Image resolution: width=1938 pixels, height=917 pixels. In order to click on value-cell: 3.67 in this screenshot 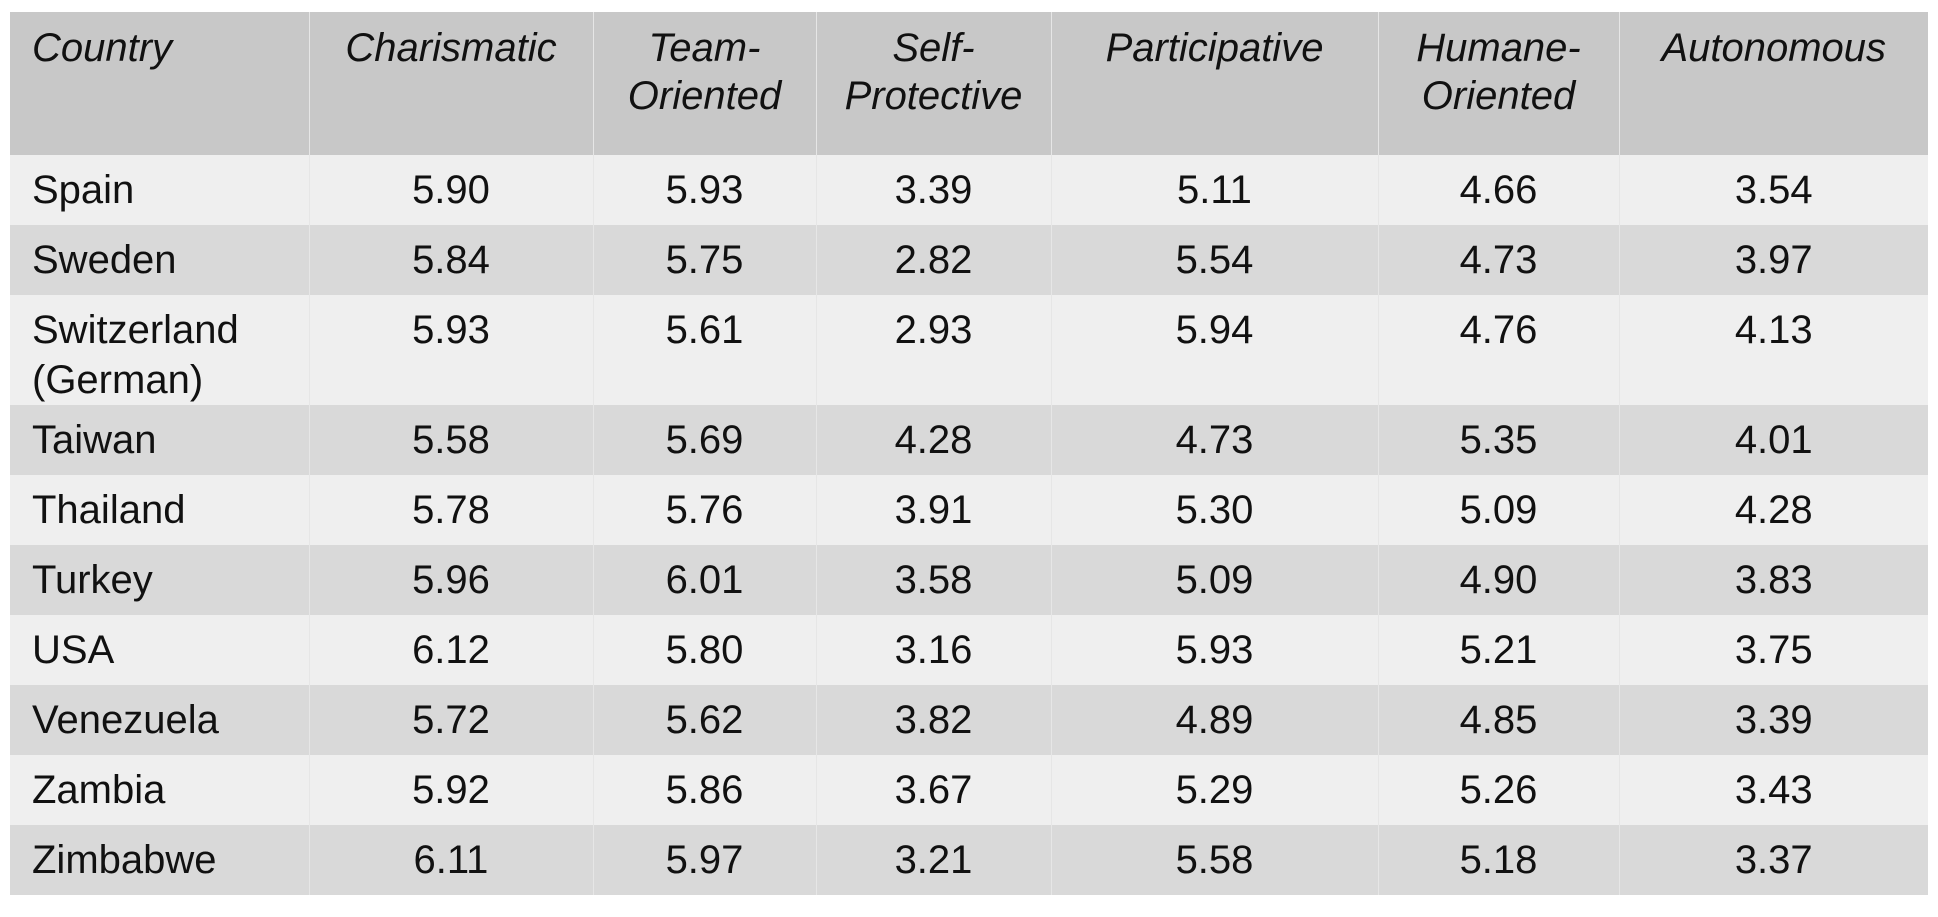, I will do `click(933, 790)`.